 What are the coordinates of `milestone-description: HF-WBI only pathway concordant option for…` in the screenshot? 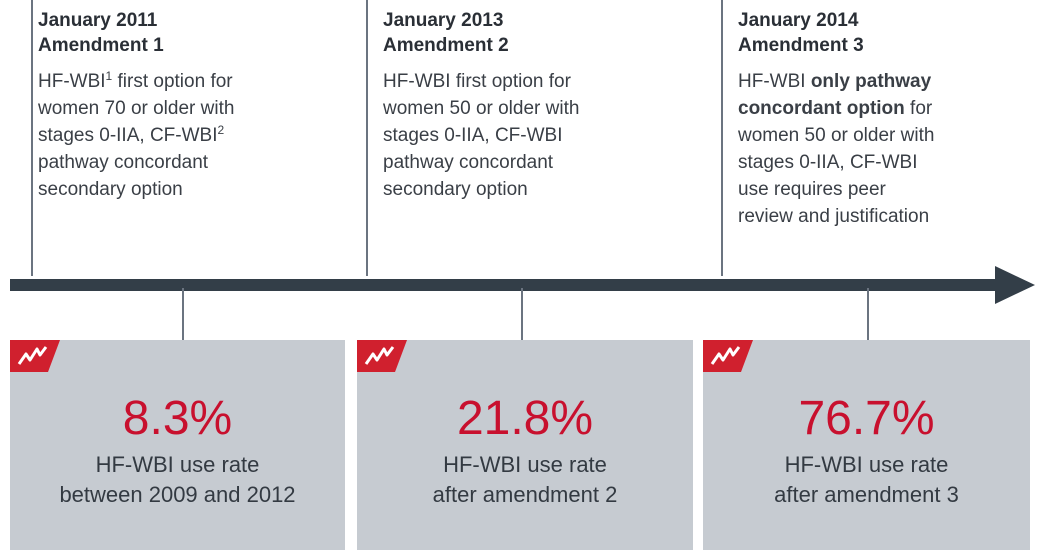 It's located at (887, 149).